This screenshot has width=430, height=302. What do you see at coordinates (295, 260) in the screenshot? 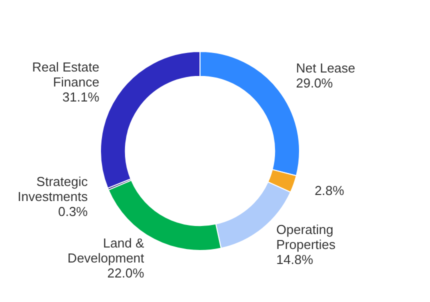
I see `data-label: 14.8%` at bounding box center [295, 260].